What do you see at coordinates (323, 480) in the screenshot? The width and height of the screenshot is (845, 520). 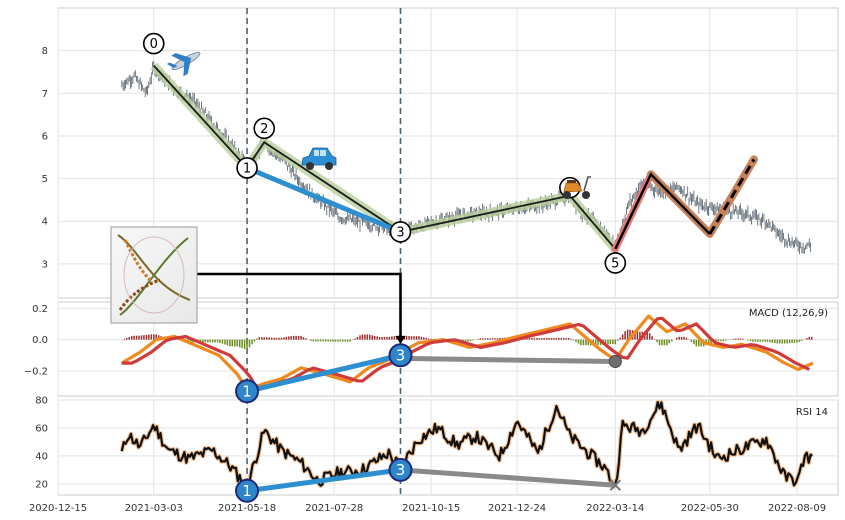 I see `rsi-divergence-line` at bounding box center [323, 480].